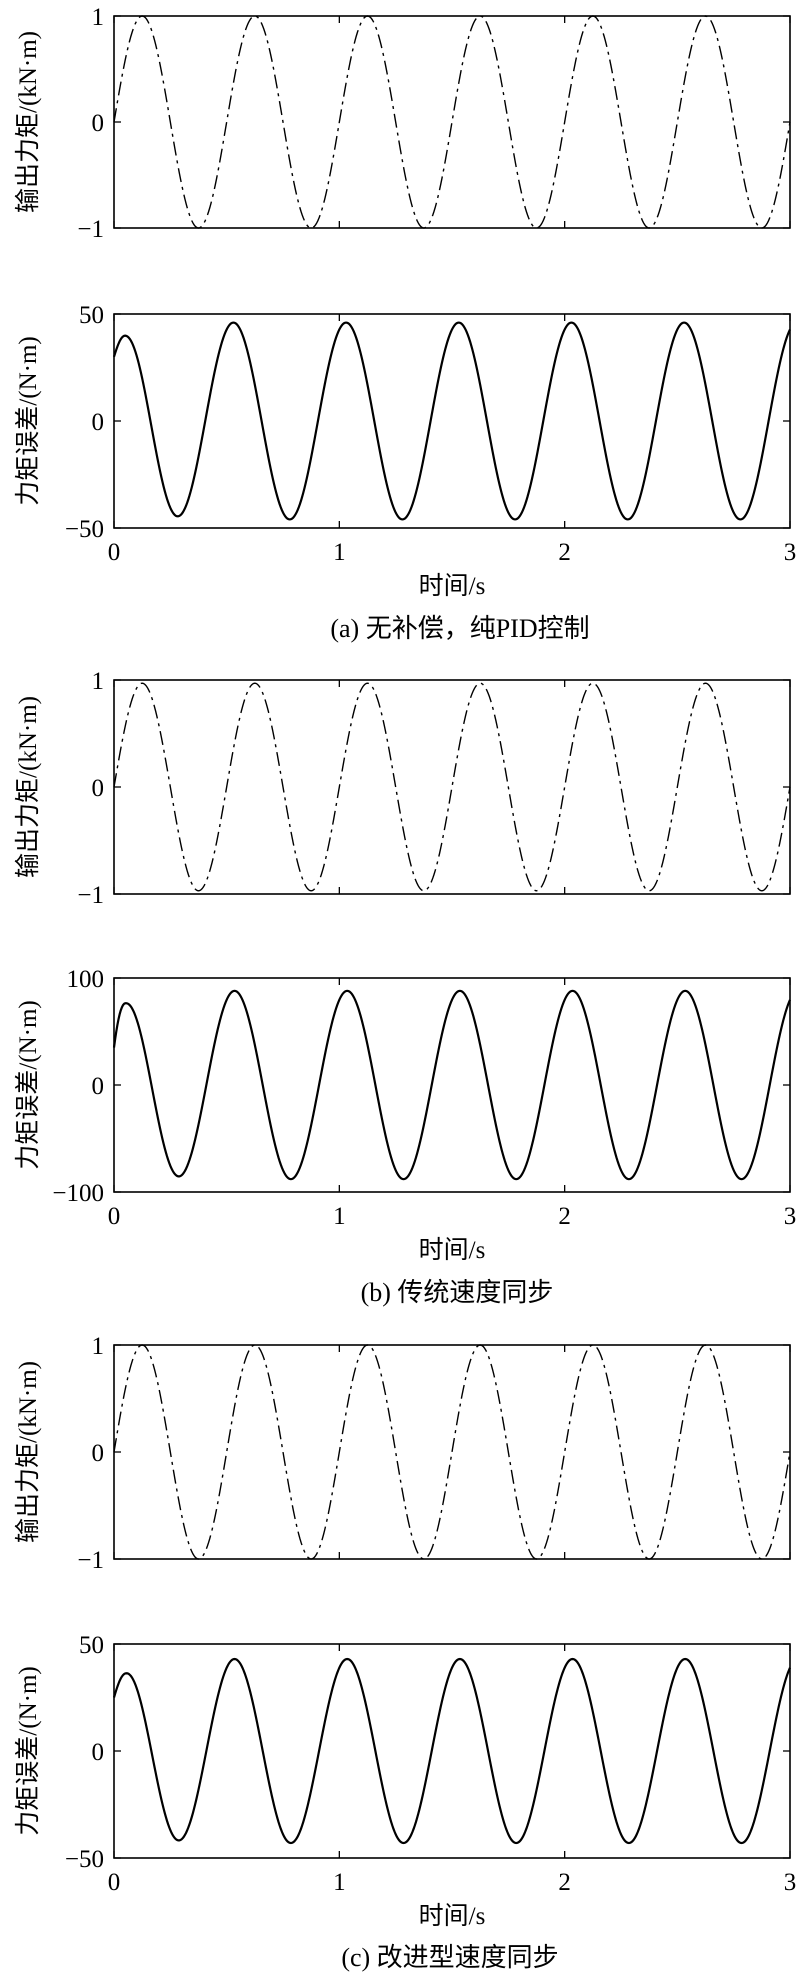 Image resolution: width=800 pixels, height=1984 pixels. What do you see at coordinates (449, 1957) in the screenshot?
I see `caption-c: (c) 改进型速度同步` at bounding box center [449, 1957].